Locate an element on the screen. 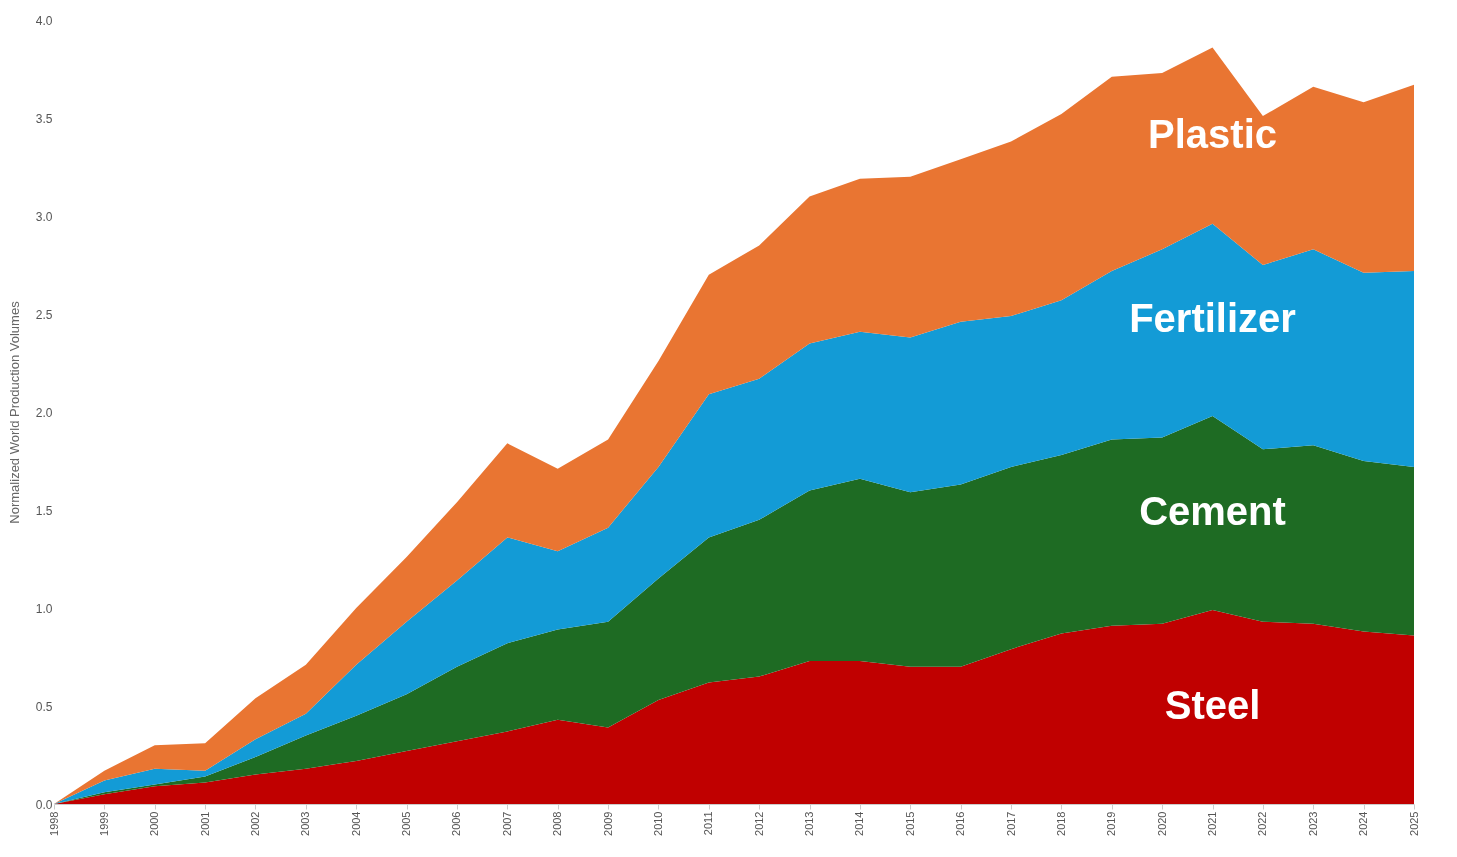 The width and height of the screenshot is (1457, 857). x-tick-label: 2023 is located at coordinates (1312, 823).